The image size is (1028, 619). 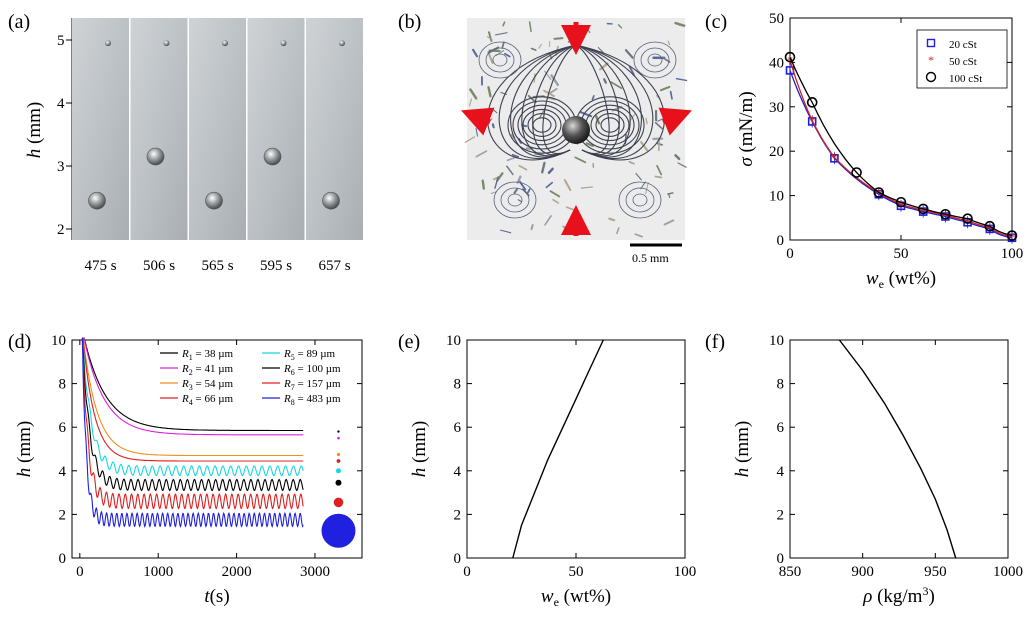 I want to click on panel-f-chart: 850 900 950 1000 0 2 4 6 8 10 ρ (kg/m3) h (mm), so click(x=877, y=470).